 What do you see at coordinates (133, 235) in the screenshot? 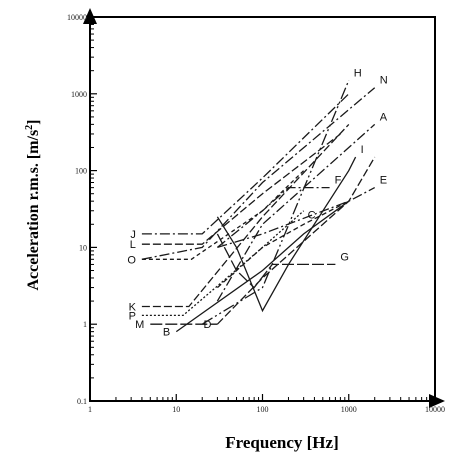
I see `curve-label-j: J` at bounding box center [133, 235].